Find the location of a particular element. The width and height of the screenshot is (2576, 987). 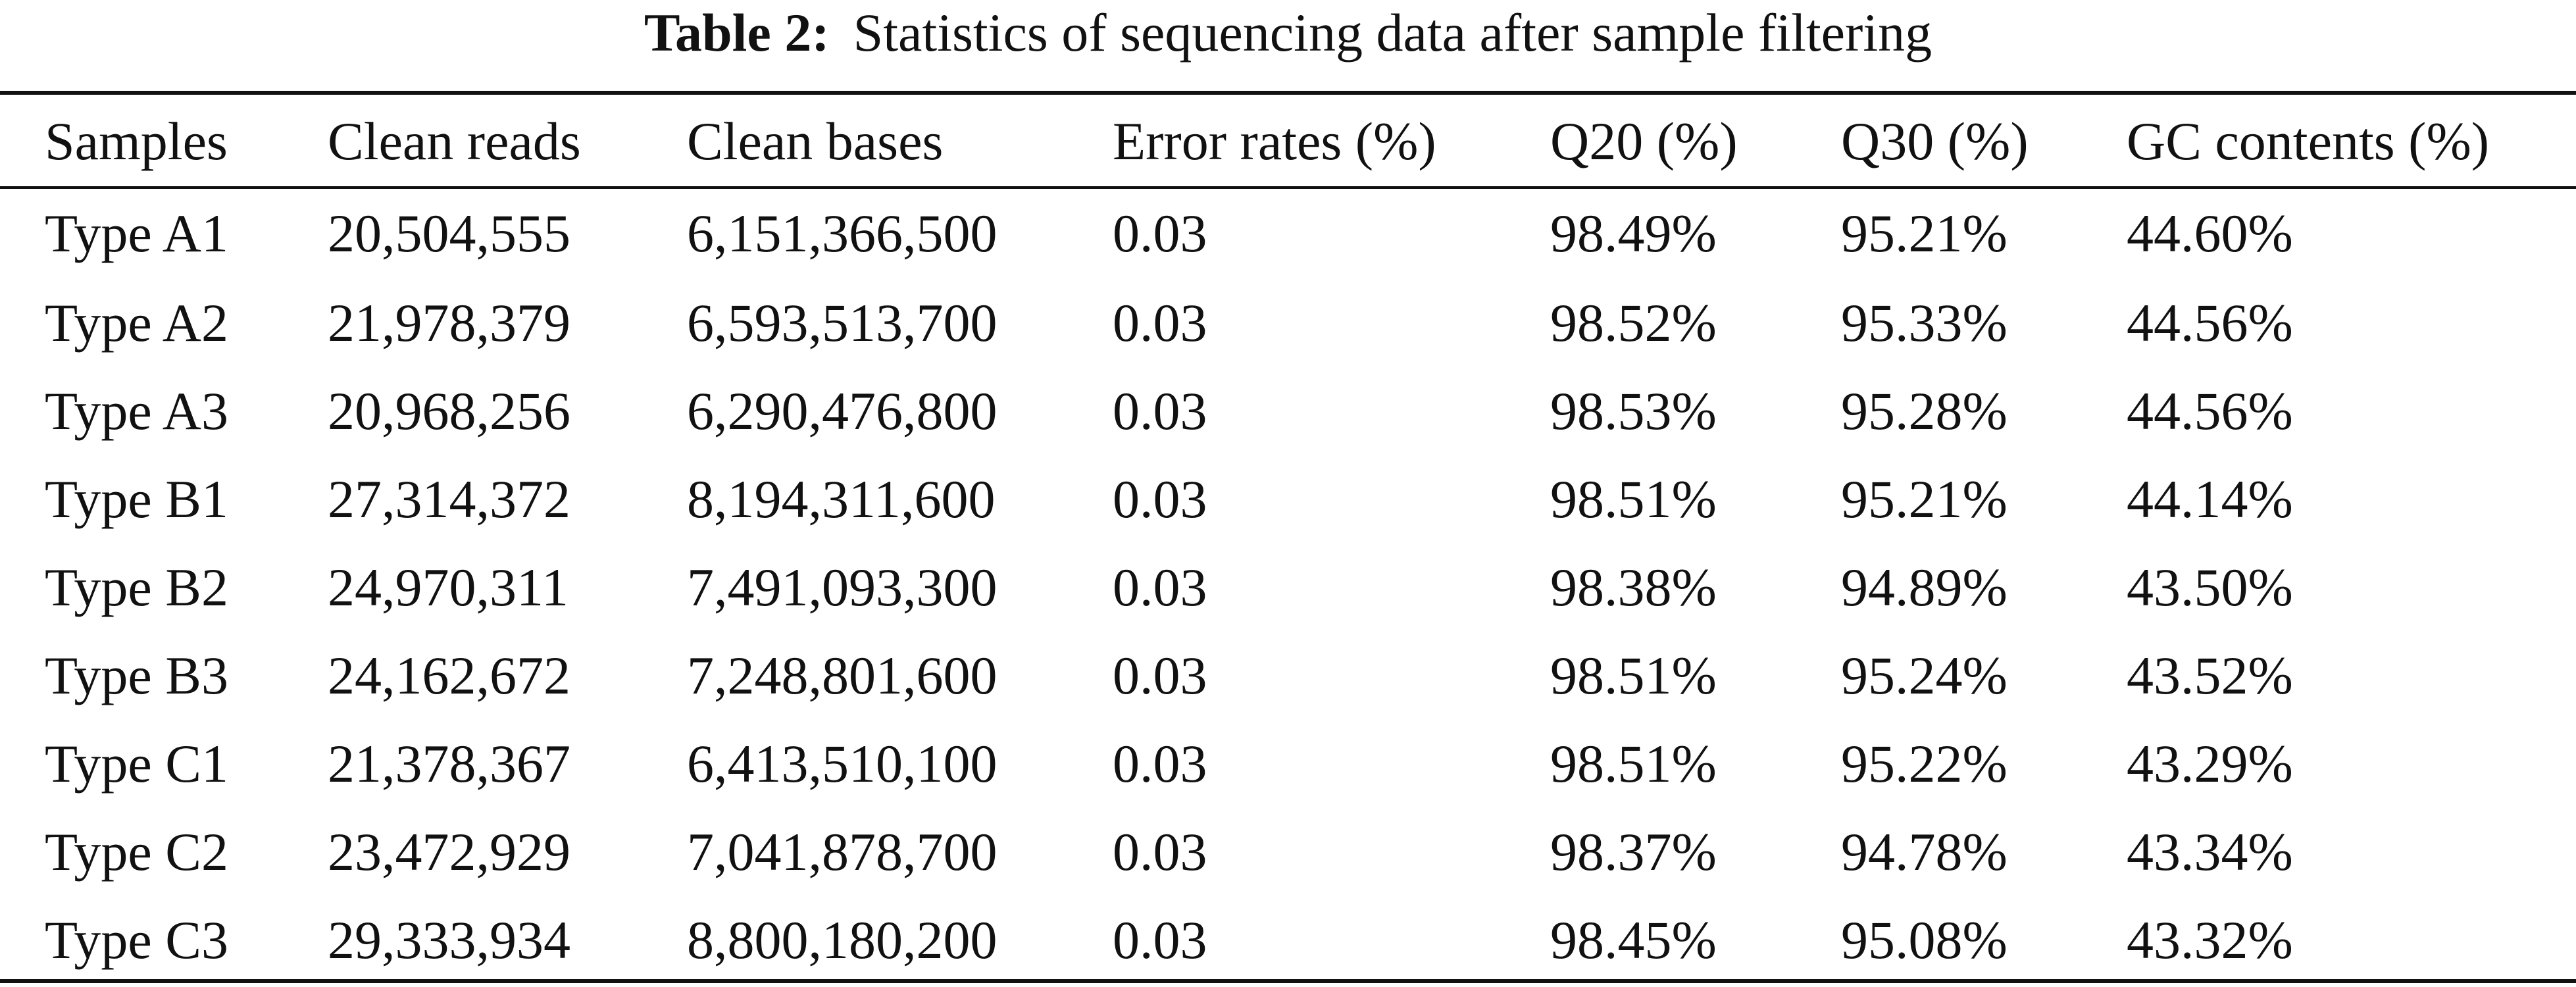

cell-sample: Type C1 is located at coordinates (136, 764).